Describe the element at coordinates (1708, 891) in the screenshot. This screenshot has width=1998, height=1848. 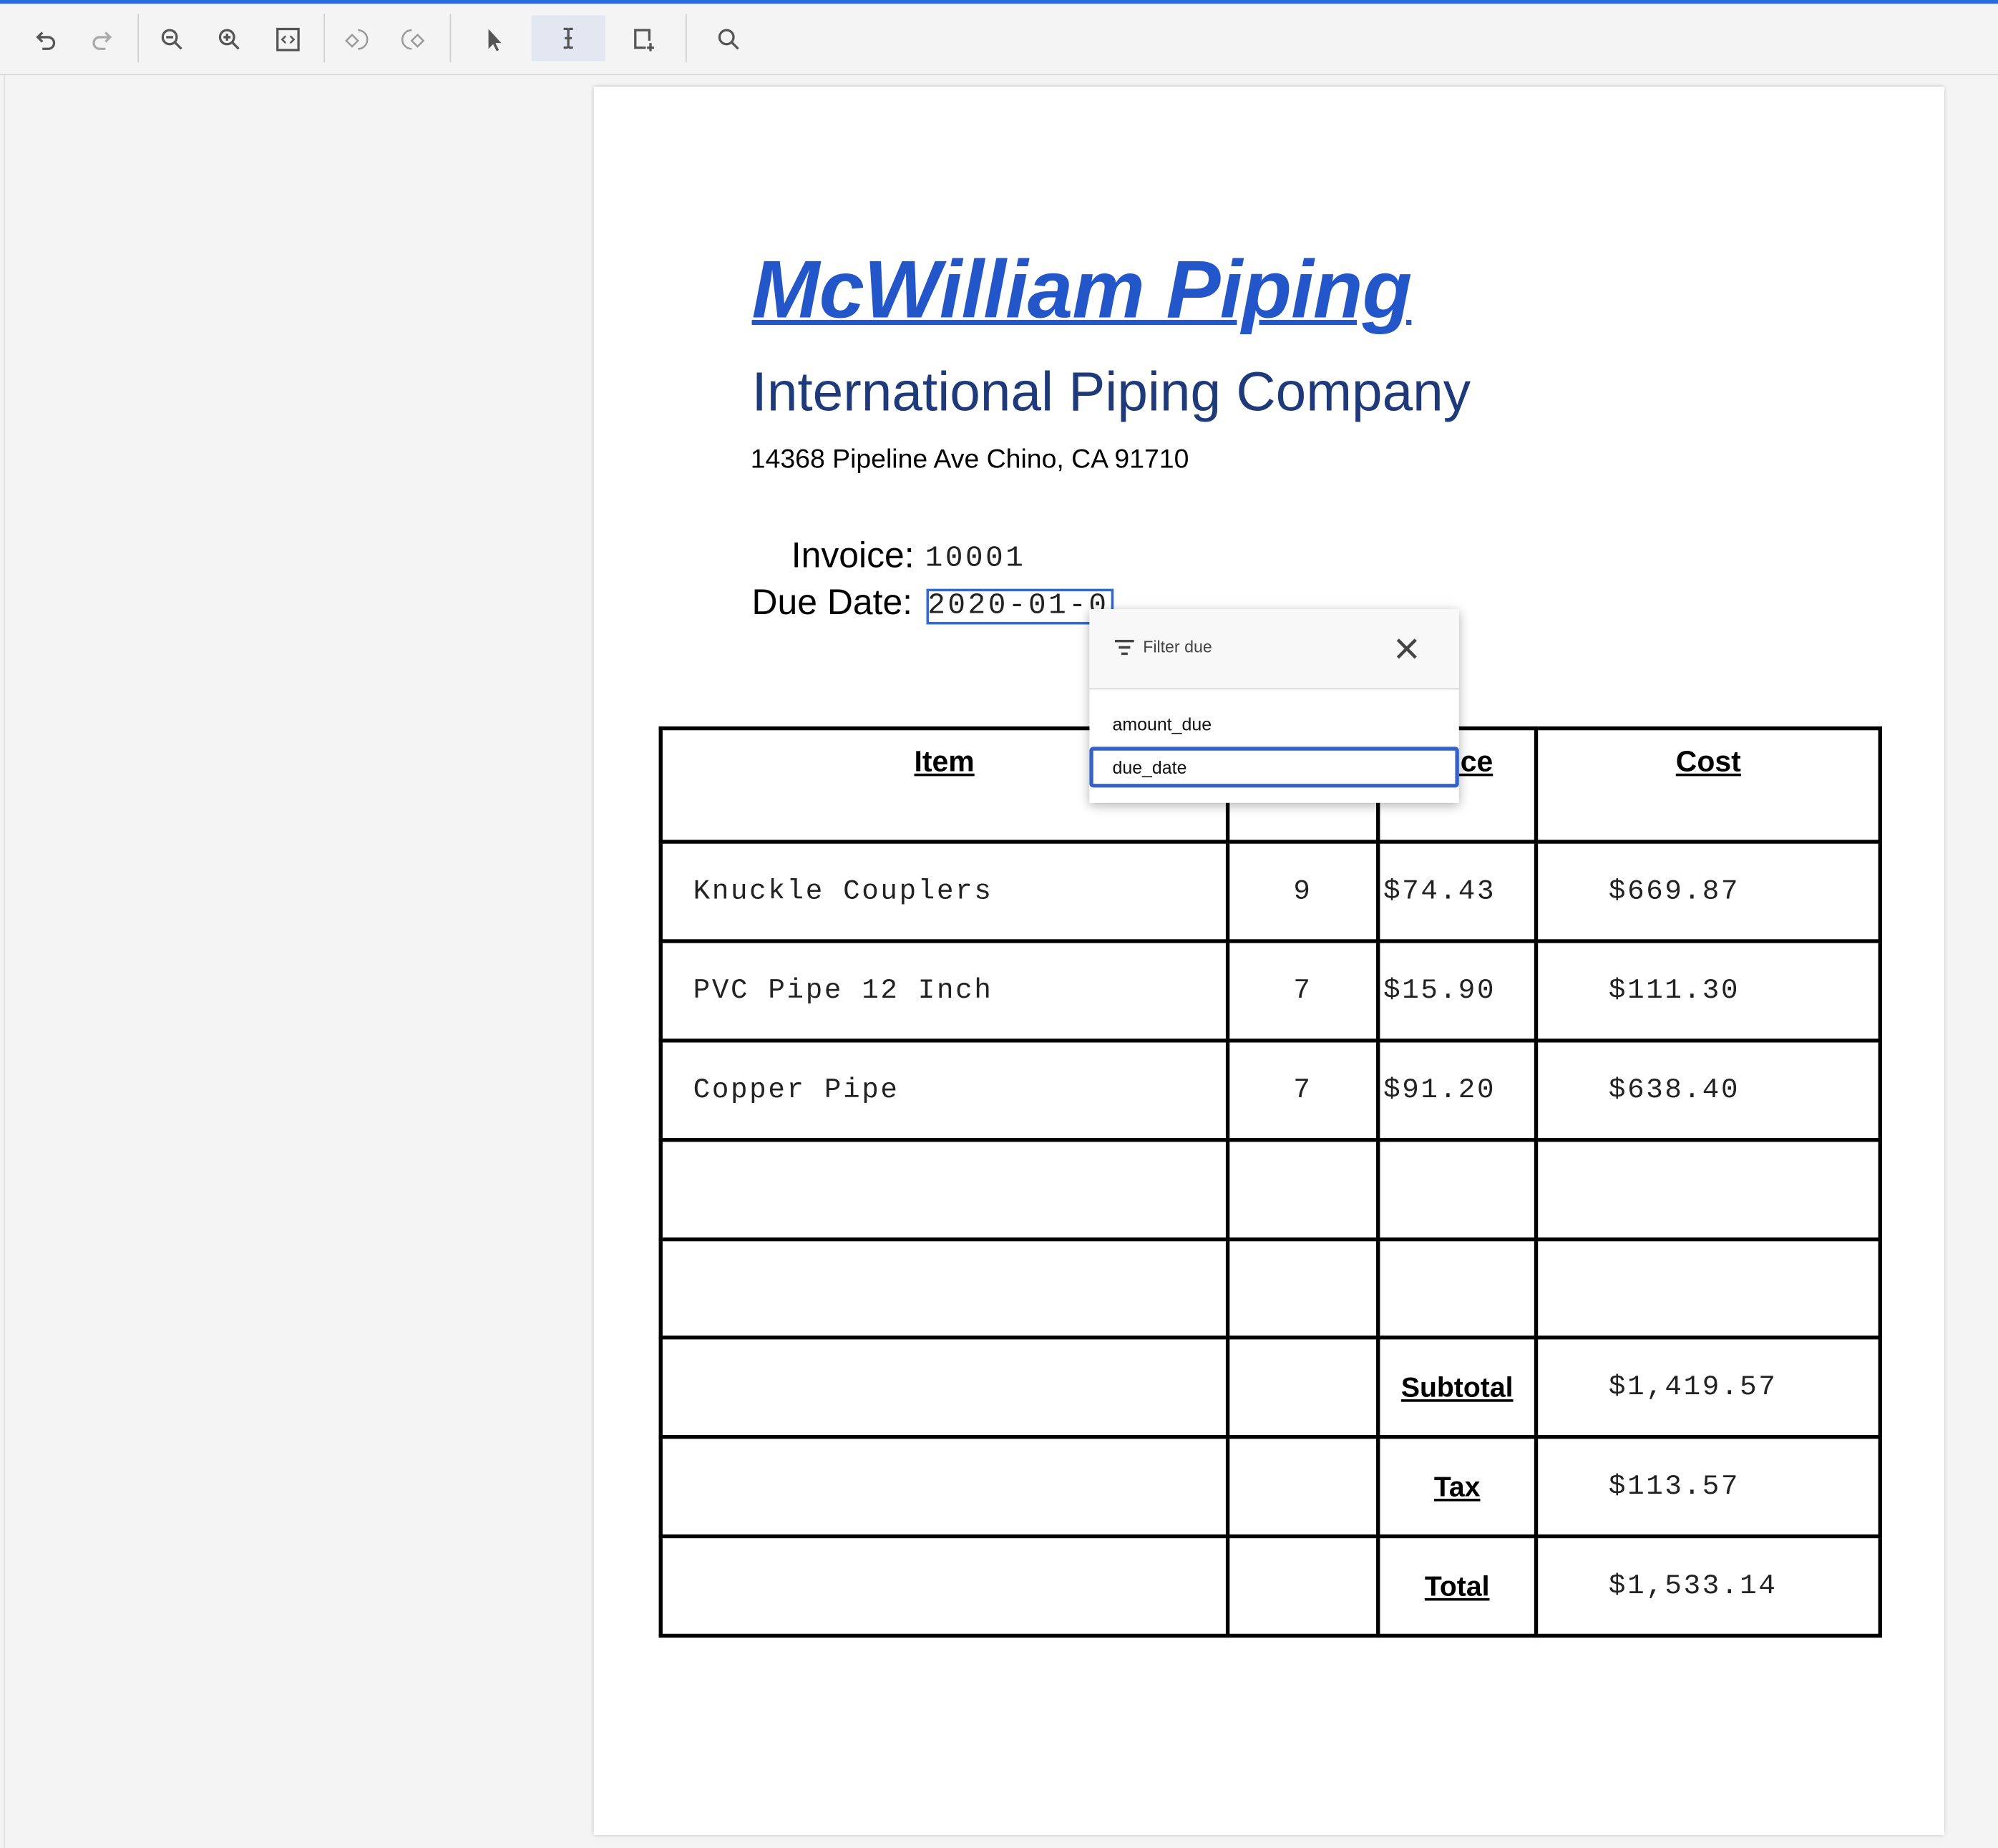
I see `cost-cell: $669.87` at that location.